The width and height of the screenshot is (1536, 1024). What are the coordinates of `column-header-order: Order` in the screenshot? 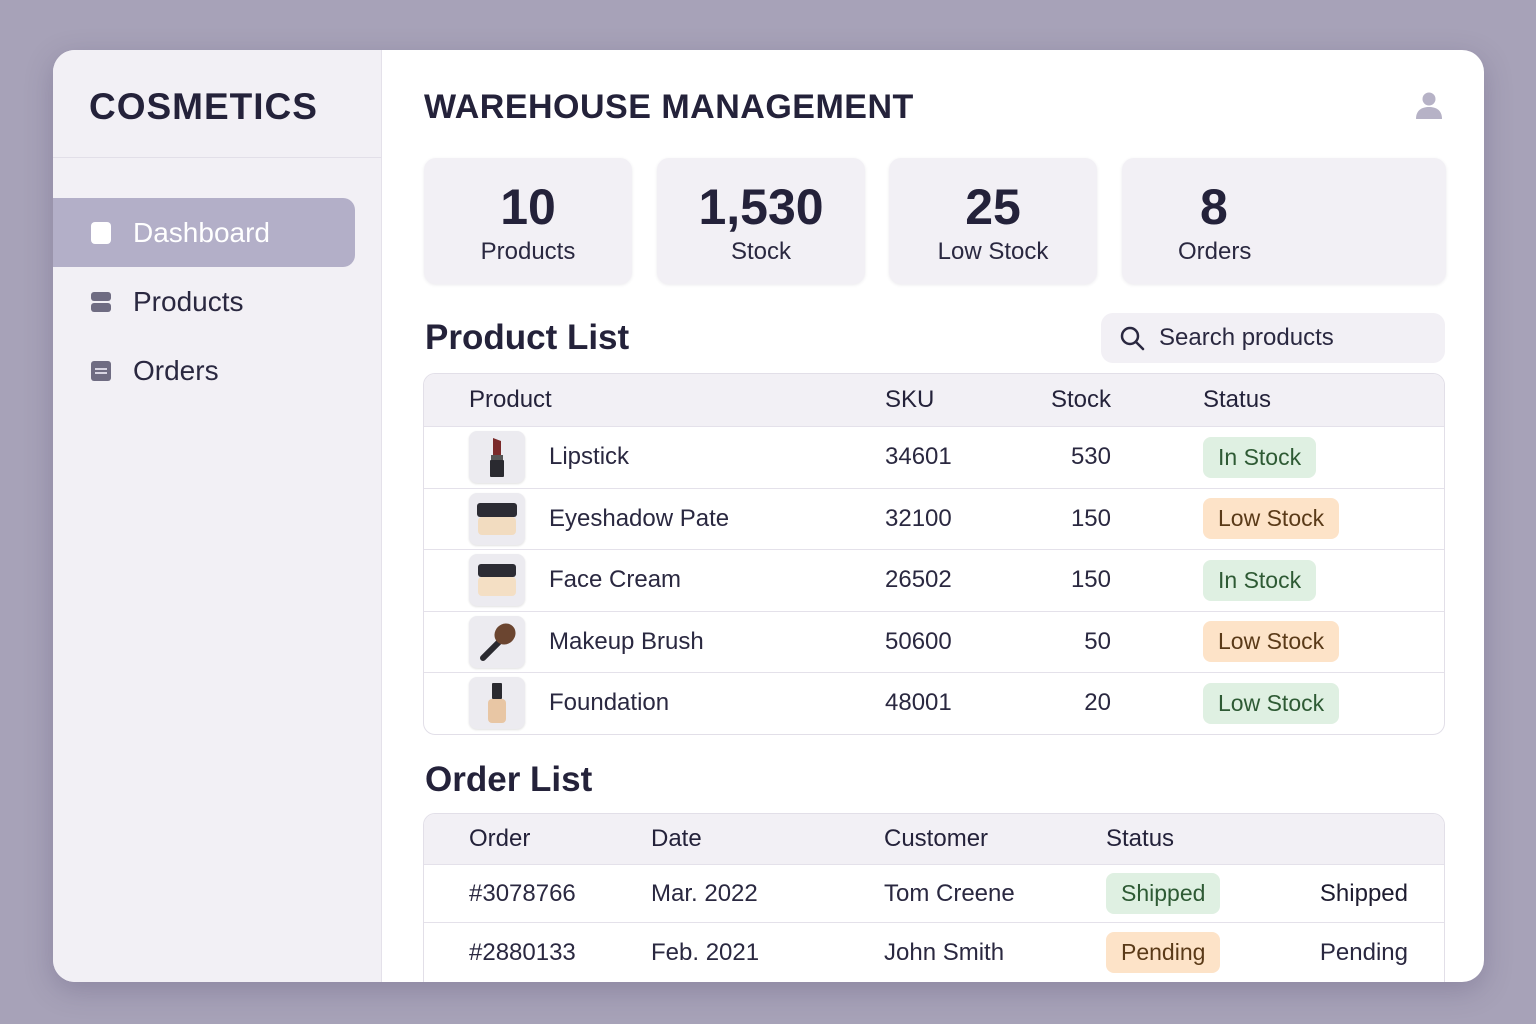 It's located at (500, 838).